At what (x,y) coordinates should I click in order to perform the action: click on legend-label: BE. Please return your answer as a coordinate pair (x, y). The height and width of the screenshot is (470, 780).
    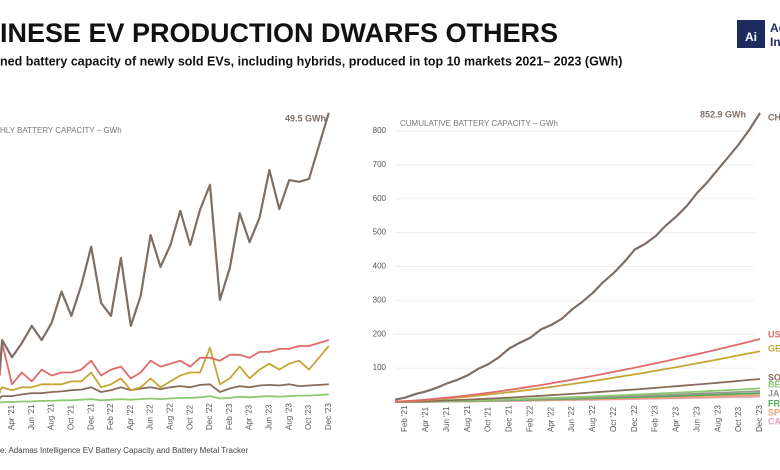
    Looking at the image, I should click on (774, 384).